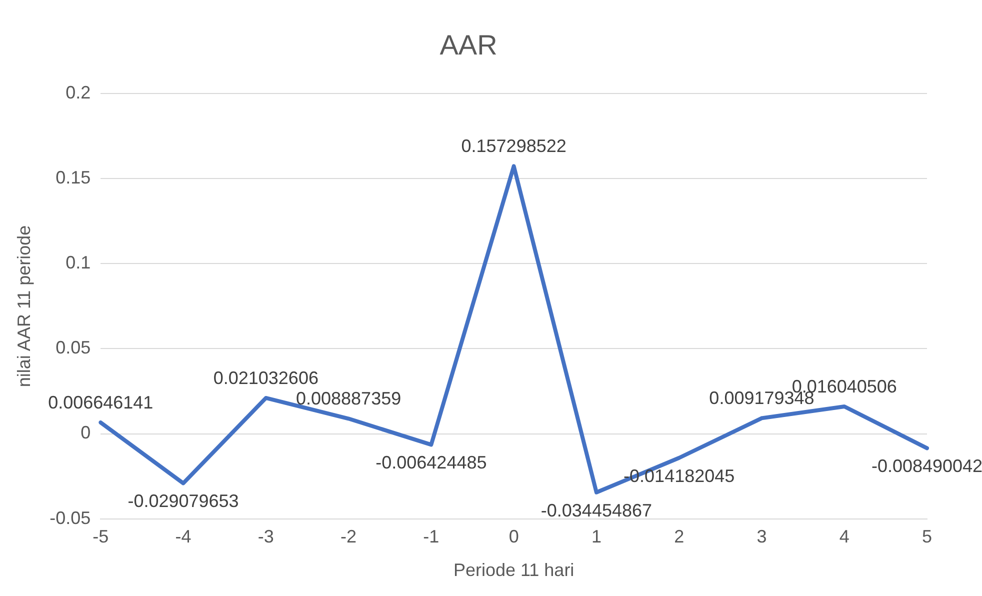 The width and height of the screenshot is (982, 596). What do you see at coordinates (513, 570) in the screenshot?
I see `x-axis-title: Periode 11 hari` at bounding box center [513, 570].